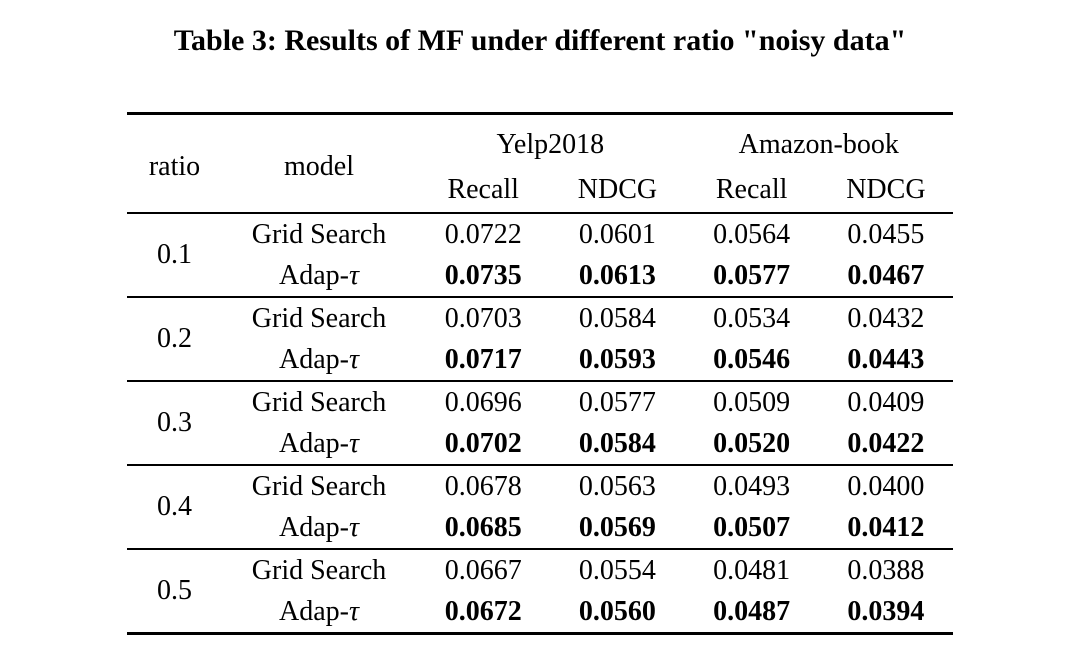 This screenshot has height=652, width=1080. Describe the element at coordinates (540, 276) in the screenshot. I see `table-row: Adap-τ 0.0735 0.0613 0.0577 0.0467` at that location.